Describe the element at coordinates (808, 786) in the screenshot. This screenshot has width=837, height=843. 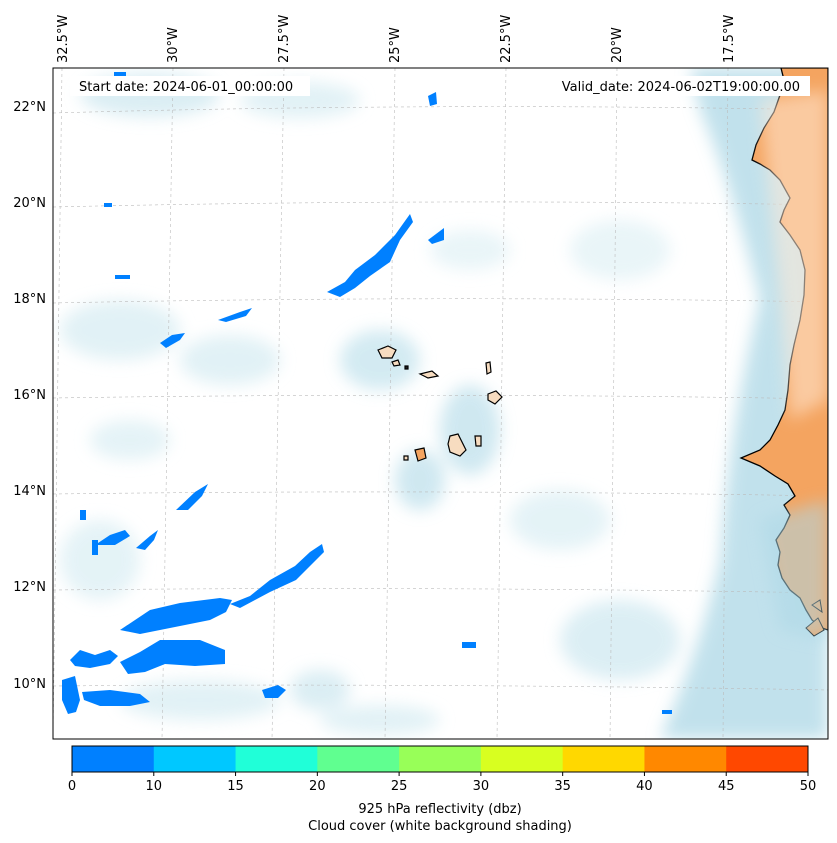
I see `colorbar-tick-label: 50` at that location.